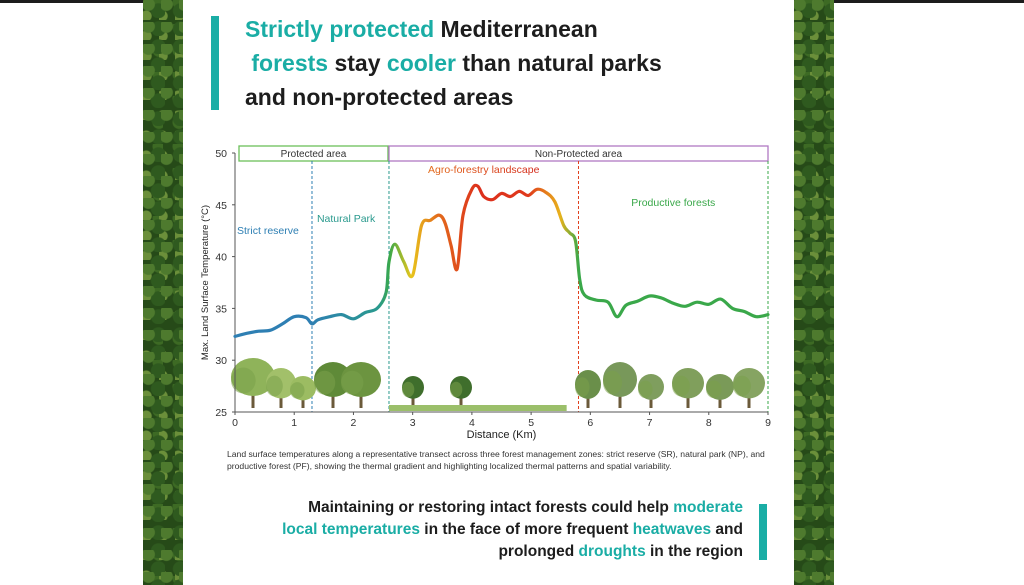 The image size is (1024, 585). I want to click on grass-strip, so click(477, 408).